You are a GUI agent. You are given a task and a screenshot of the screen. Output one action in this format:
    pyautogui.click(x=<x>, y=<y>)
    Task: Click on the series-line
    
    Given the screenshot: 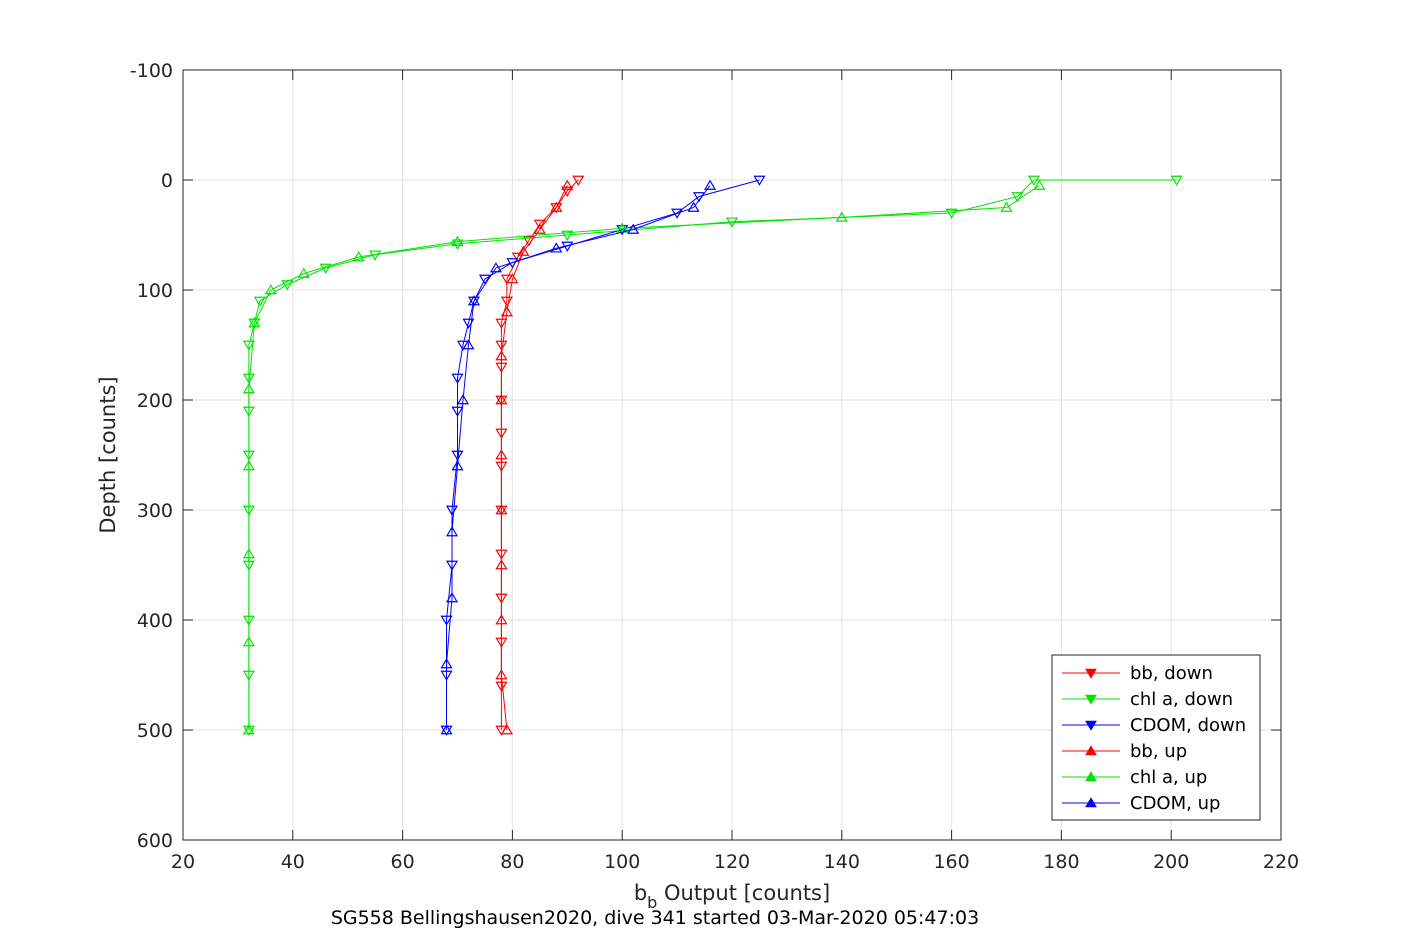 What is the action you would take?
    pyautogui.click(x=578, y=457)
    